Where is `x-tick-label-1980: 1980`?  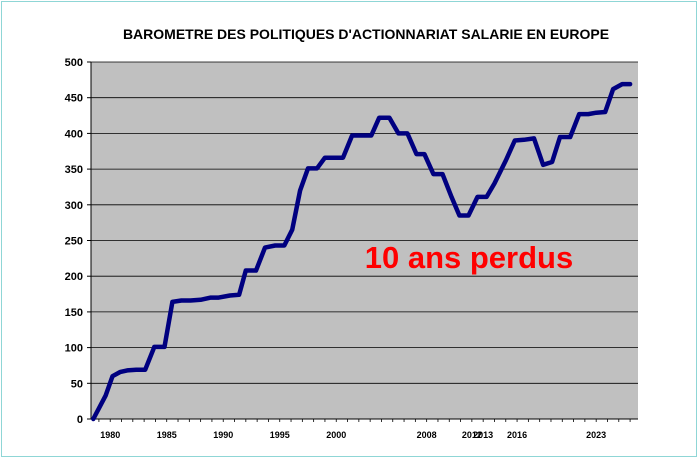 x-tick-label-1980: 1980 is located at coordinates (110, 435).